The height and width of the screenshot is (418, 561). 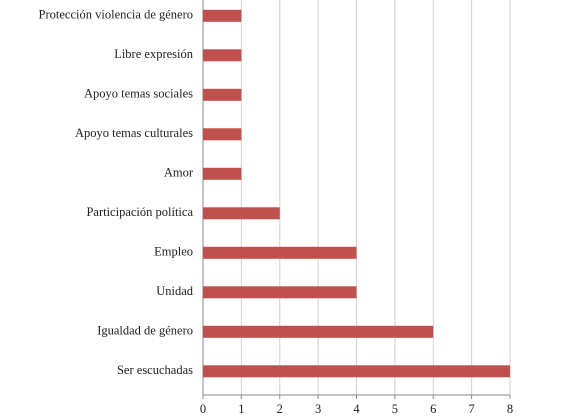 What do you see at coordinates (280, 409) in the screenshot?
I see `x-tick-label: 2` at bounding box center [280, 409].